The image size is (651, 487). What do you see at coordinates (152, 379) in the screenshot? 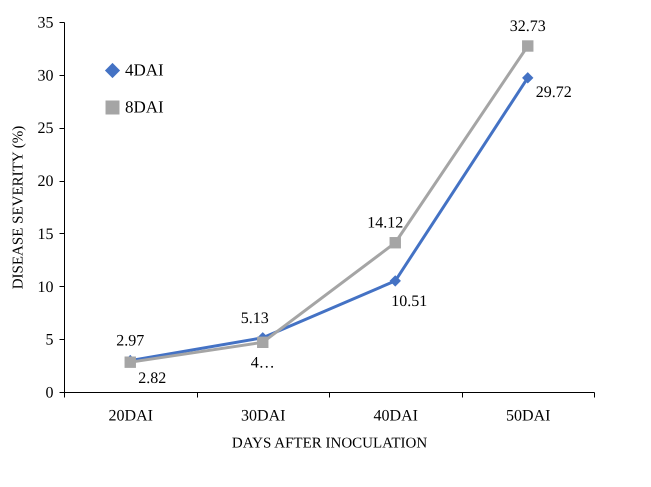
I see `data-label: 2.82` at bounding box center [152, 379].